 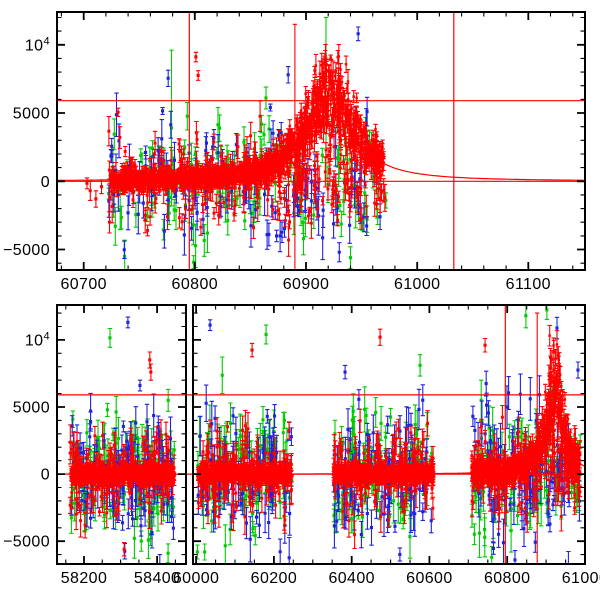 What do you see at coordinates (429, 578) in the screenshot?
I see `x-tick-label: 60600` at bounding box center [429, 578].